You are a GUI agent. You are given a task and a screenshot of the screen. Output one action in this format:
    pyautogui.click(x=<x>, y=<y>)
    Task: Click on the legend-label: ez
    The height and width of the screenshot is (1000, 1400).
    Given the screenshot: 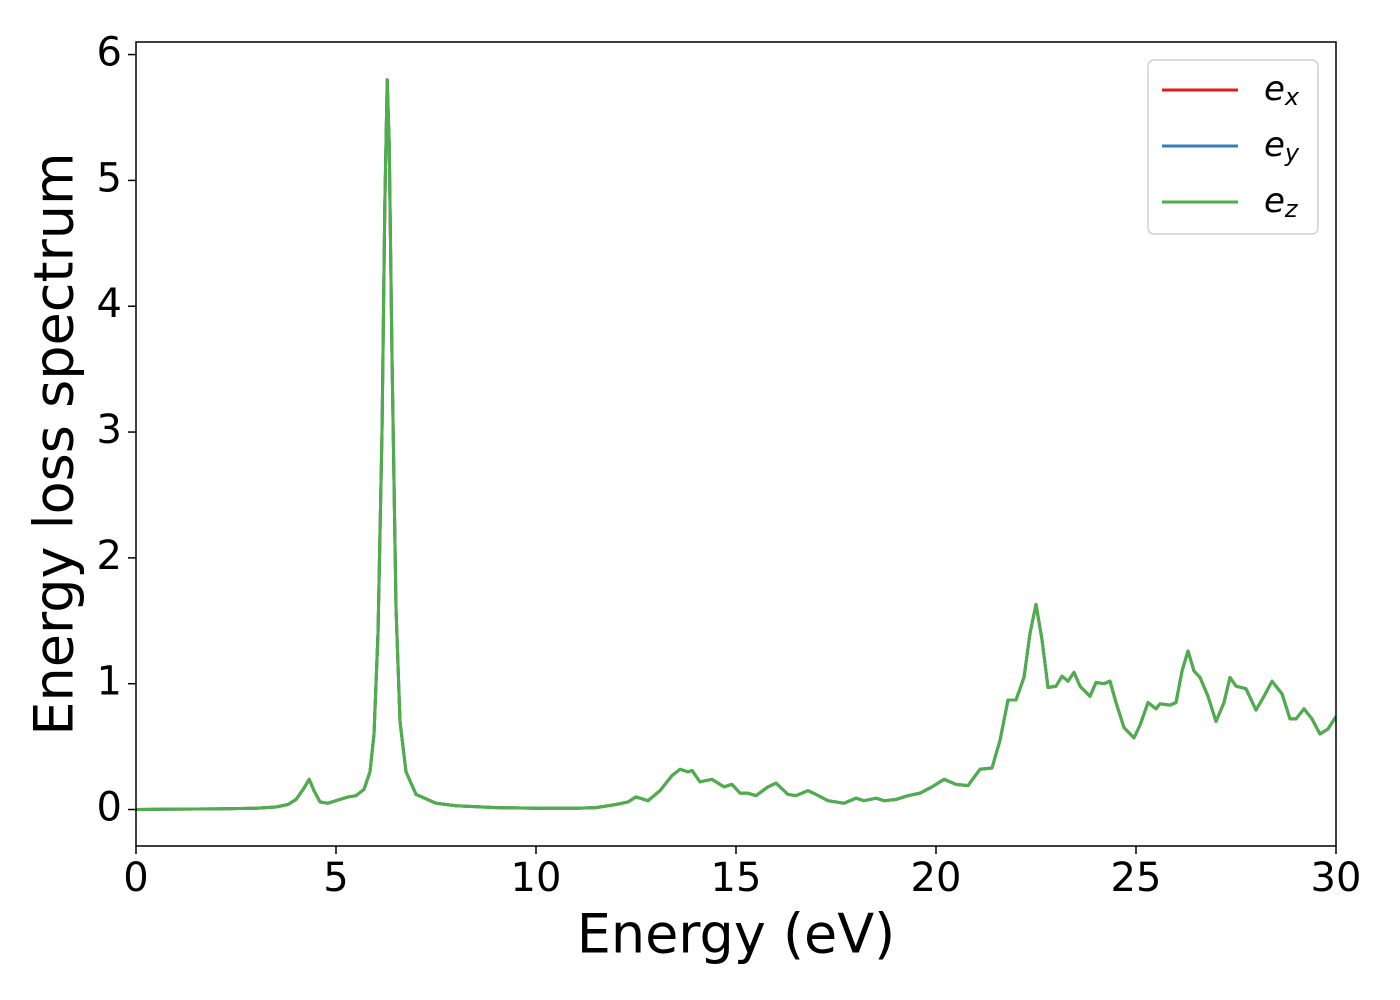 What is the action you would take?
    pyautogui.click(x=1281, y=202)
    